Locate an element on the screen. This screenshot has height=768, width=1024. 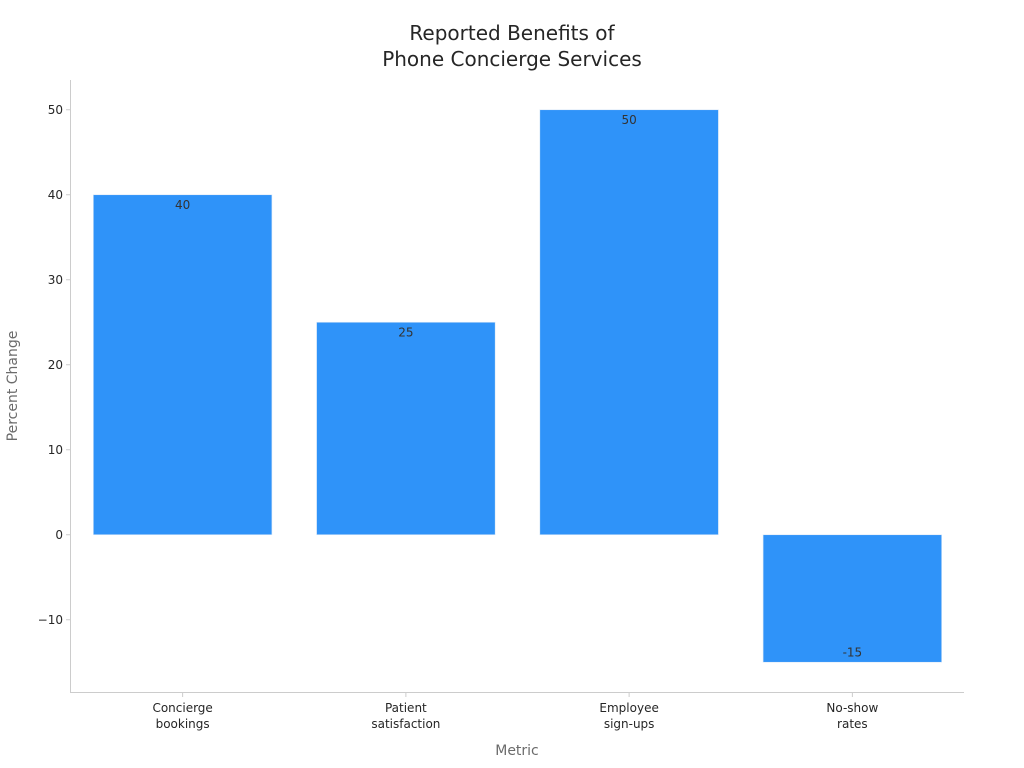
x-tick-label-3: No-show rates is located at coordinates (852, 716).